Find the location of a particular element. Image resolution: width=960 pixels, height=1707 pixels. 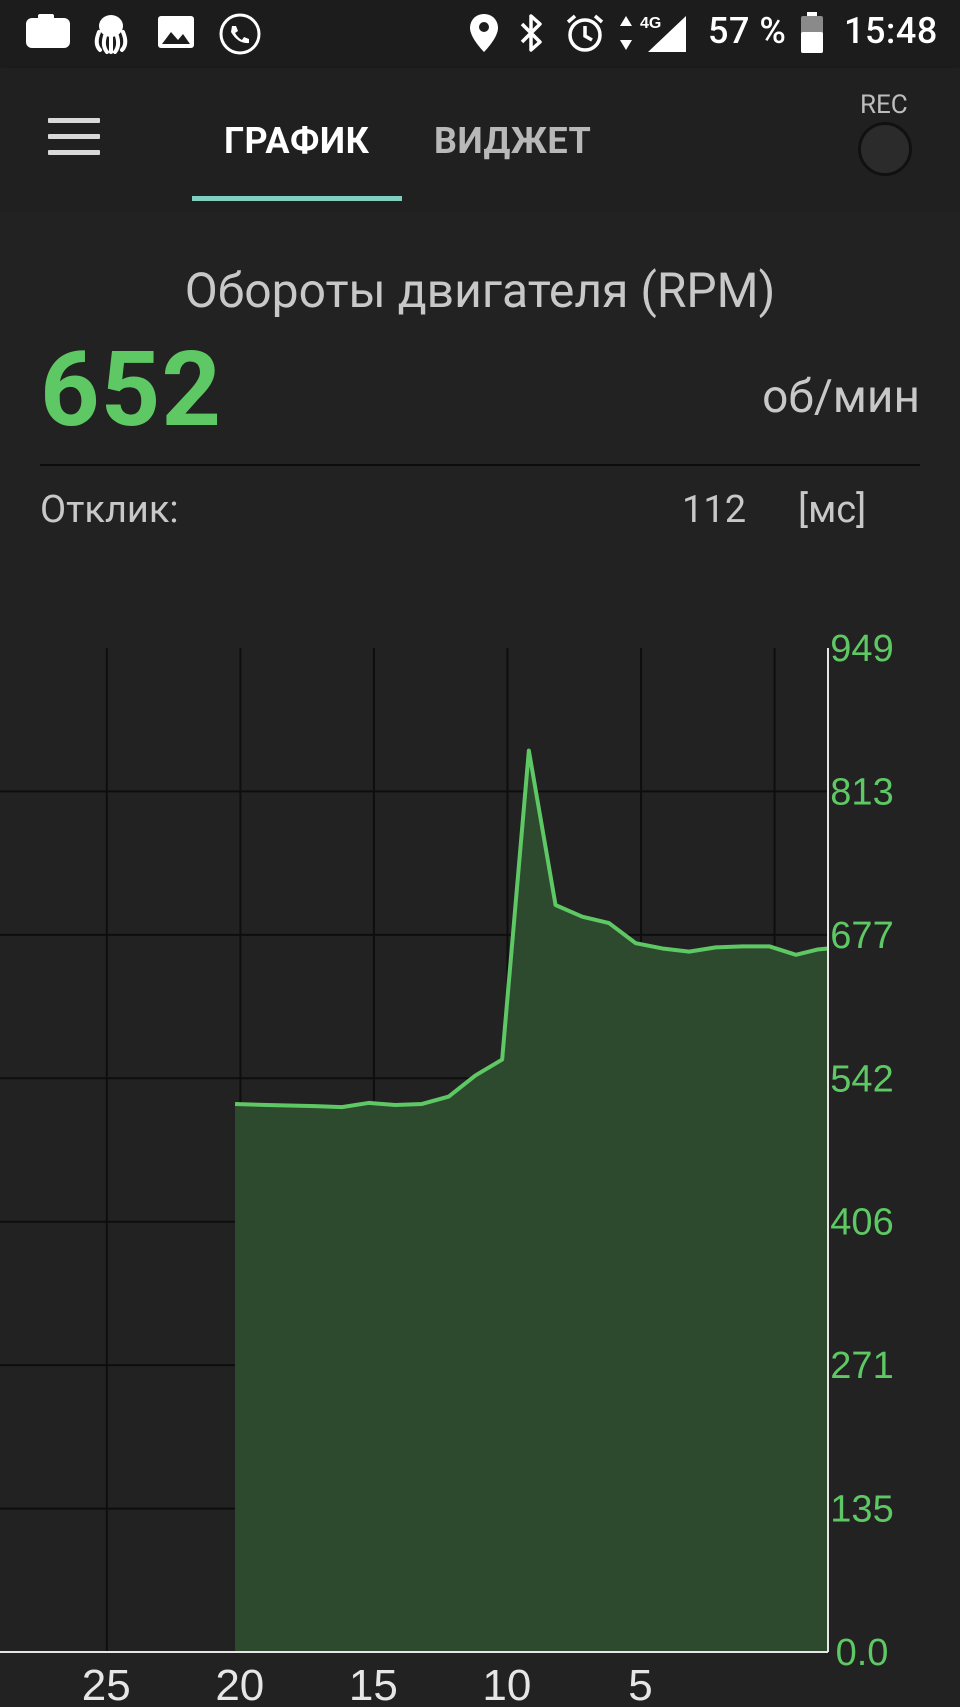

response-label: Отклик: is located at coordinates (109, 510).